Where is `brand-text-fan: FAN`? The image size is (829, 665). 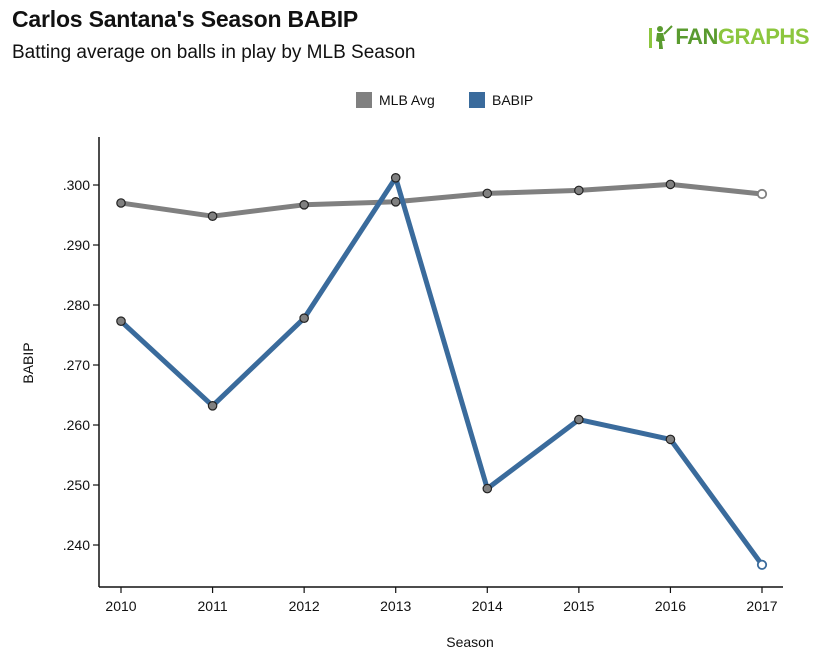 brand-text-fan: FAN is located at coordinates (696, 36).